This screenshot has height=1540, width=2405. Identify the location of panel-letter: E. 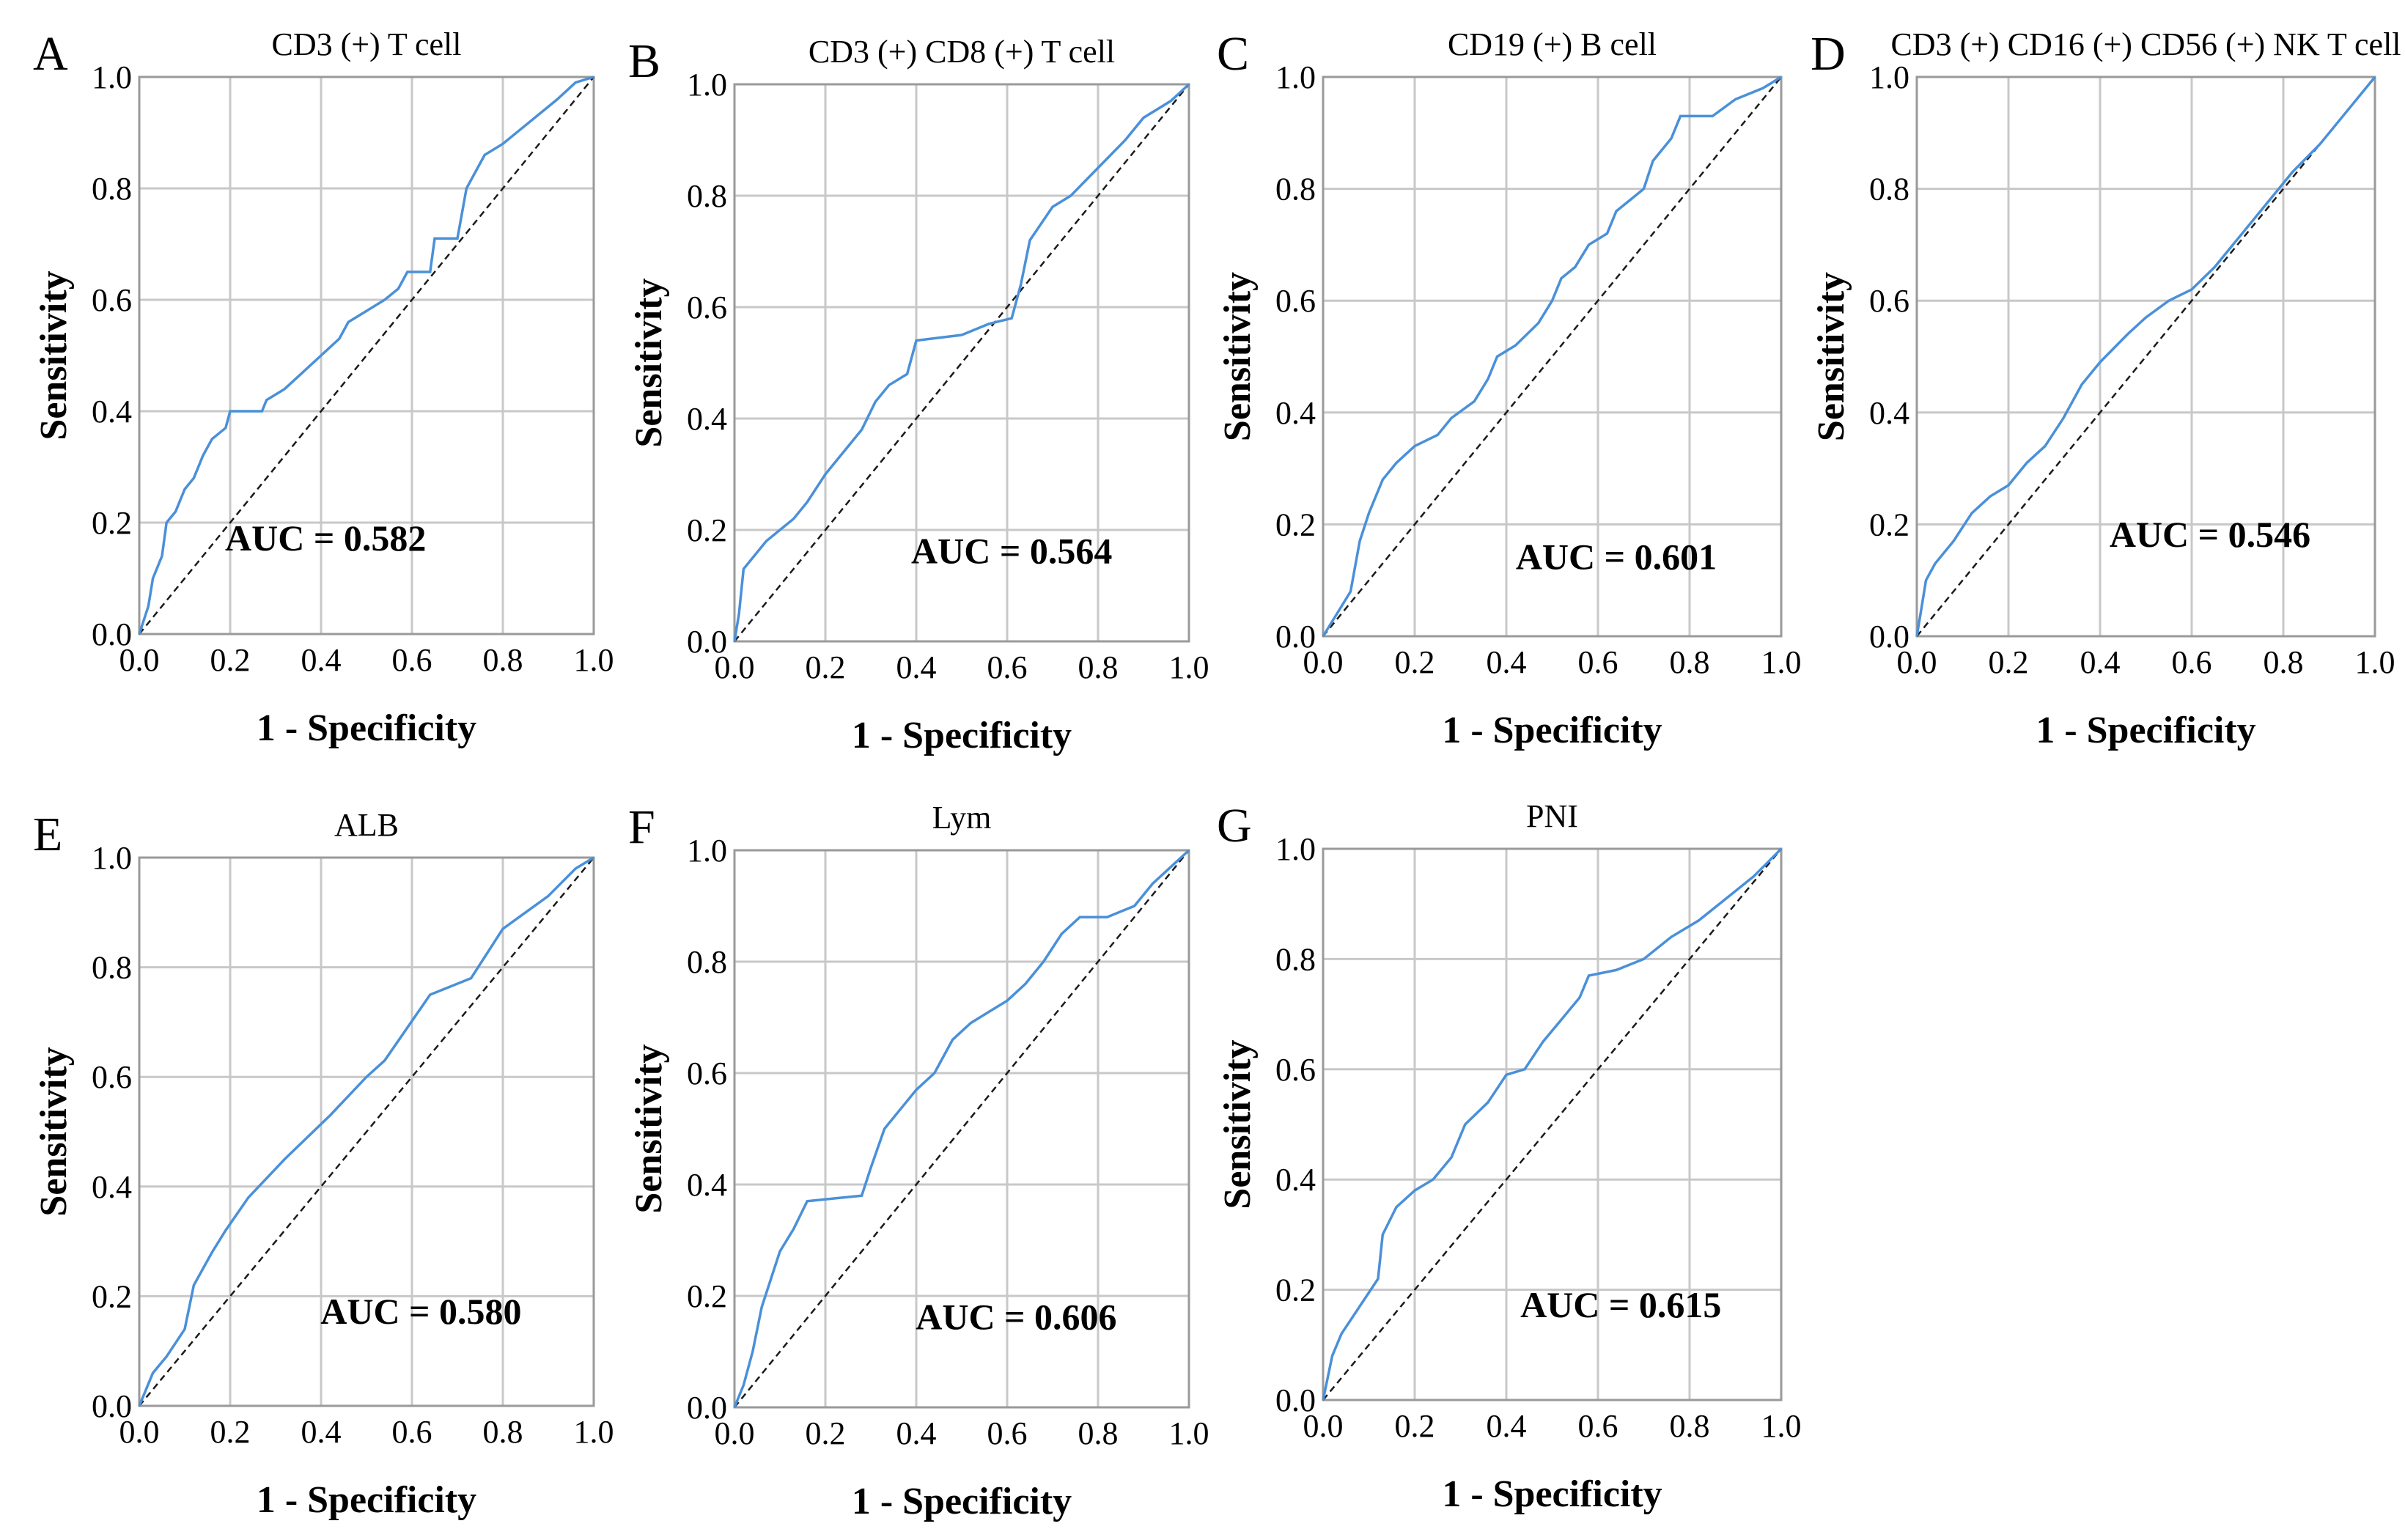
(48, 834).